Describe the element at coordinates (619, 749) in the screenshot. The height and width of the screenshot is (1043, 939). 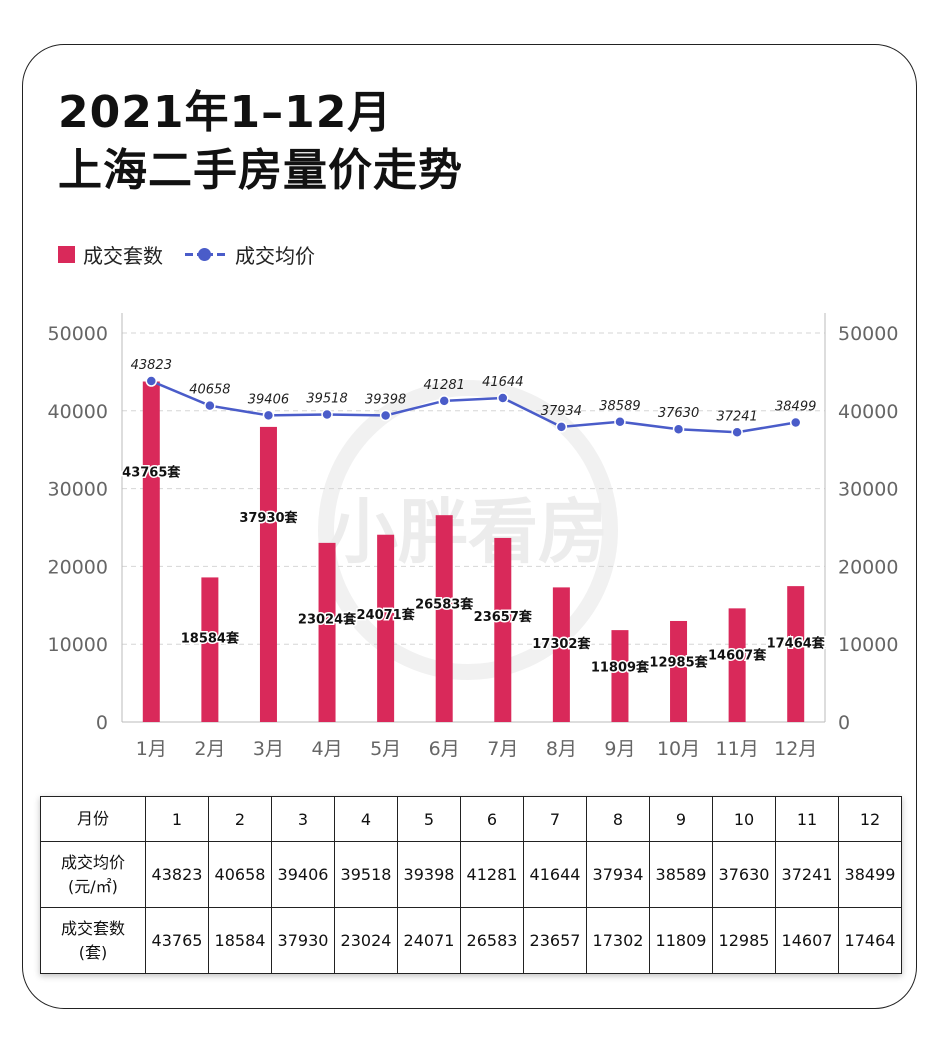
I see `x-tick-9: 9月` at that location.